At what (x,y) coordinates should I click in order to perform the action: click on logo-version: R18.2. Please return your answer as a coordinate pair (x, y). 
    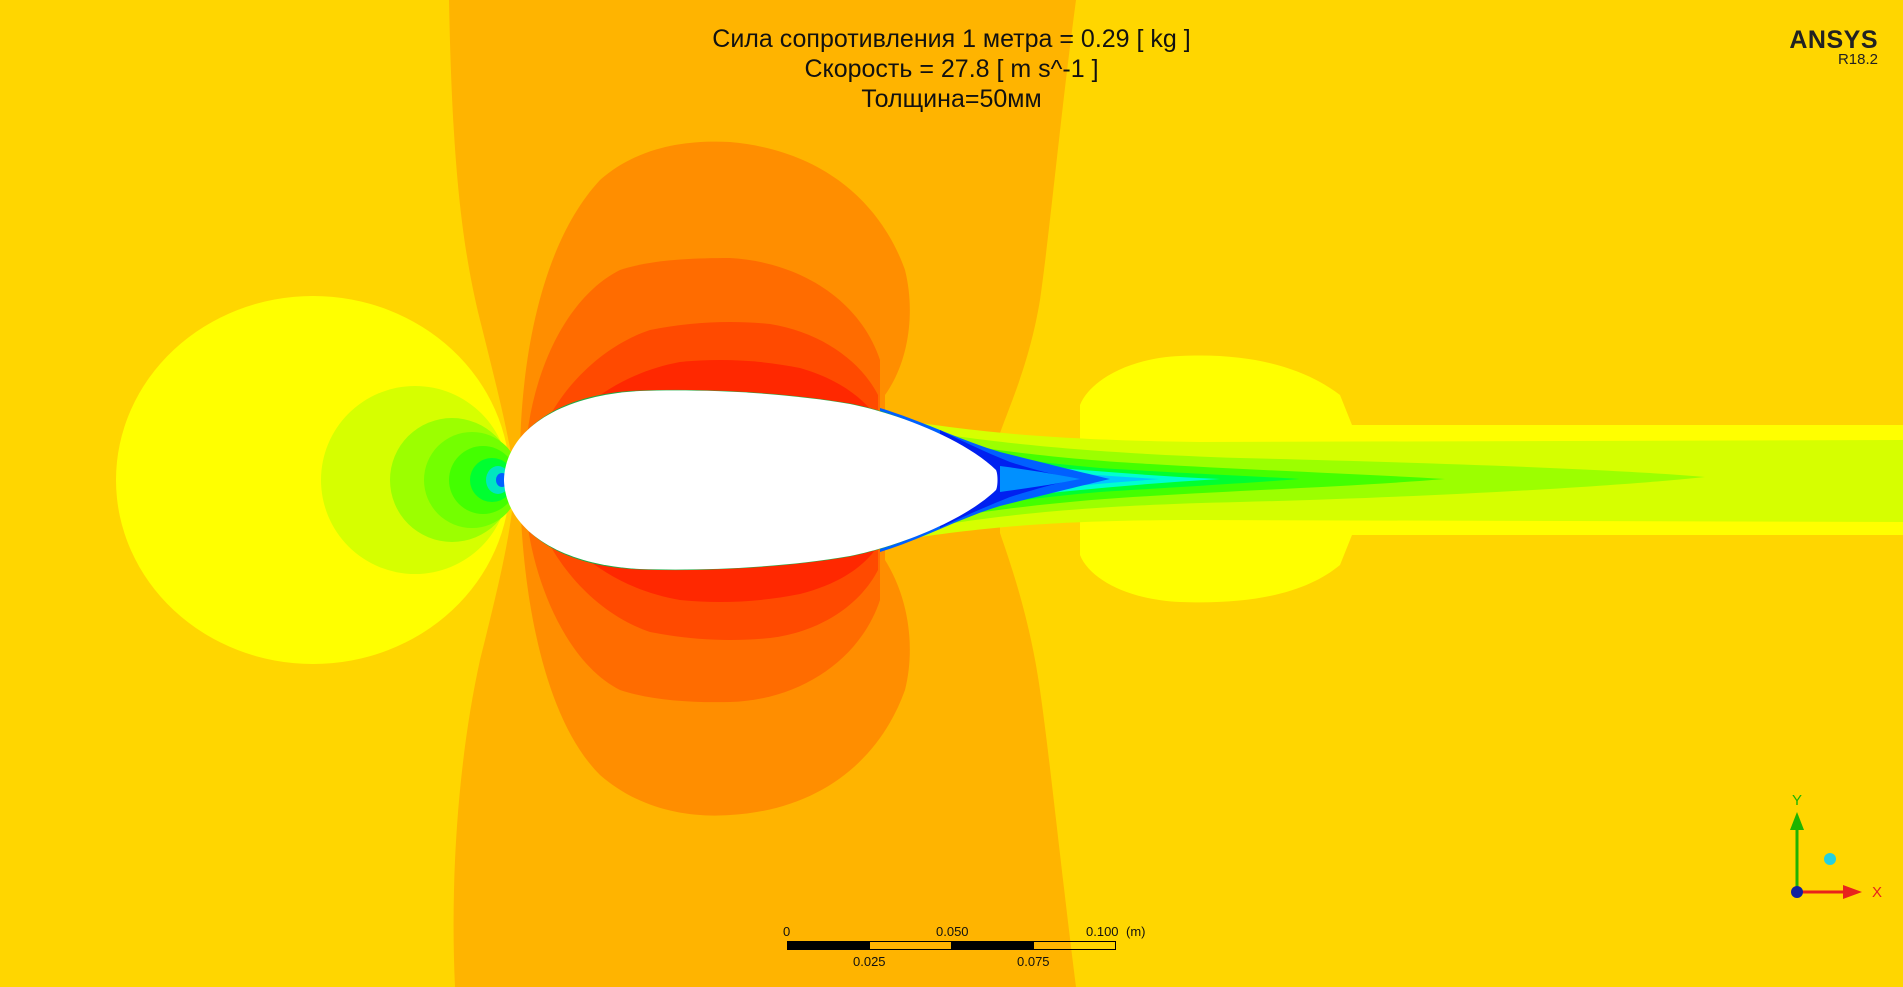
    Looking at the image, I should click on (1857, 59).